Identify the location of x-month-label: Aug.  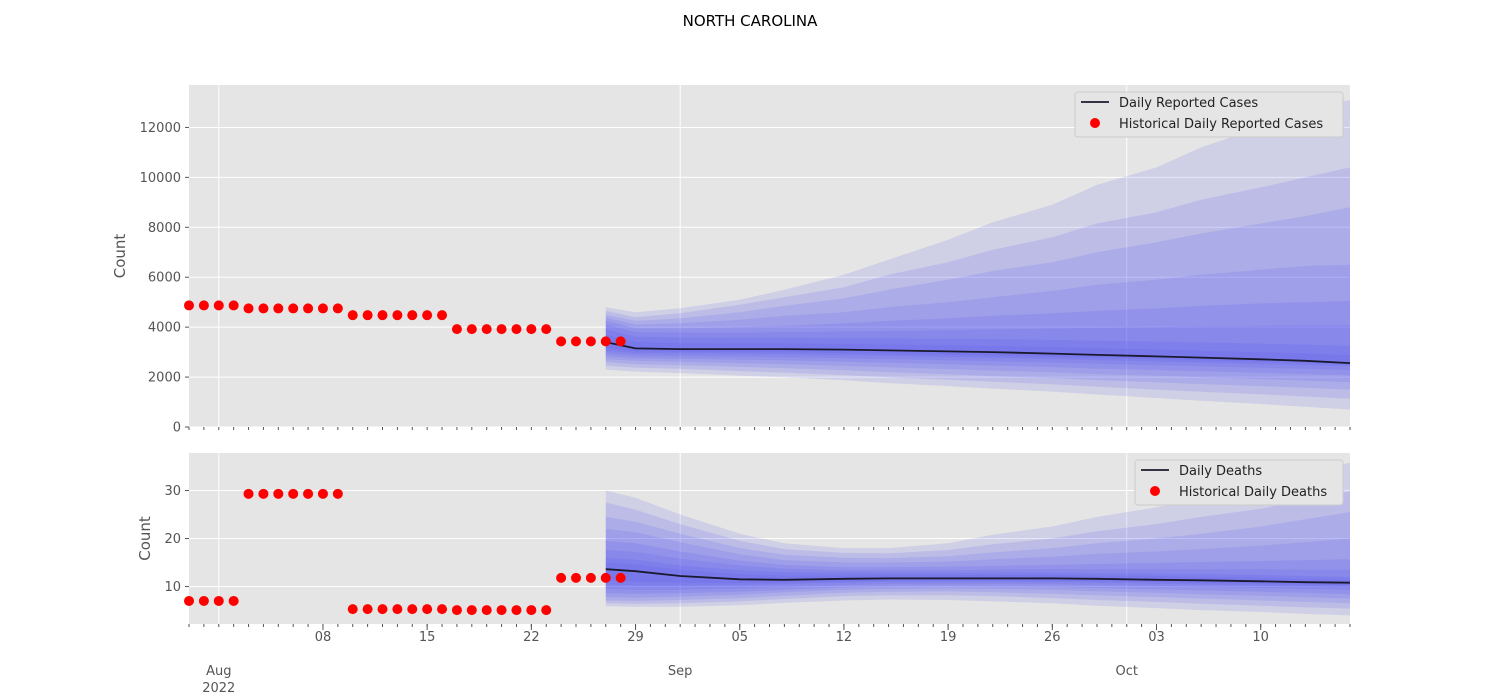
(218, 671).